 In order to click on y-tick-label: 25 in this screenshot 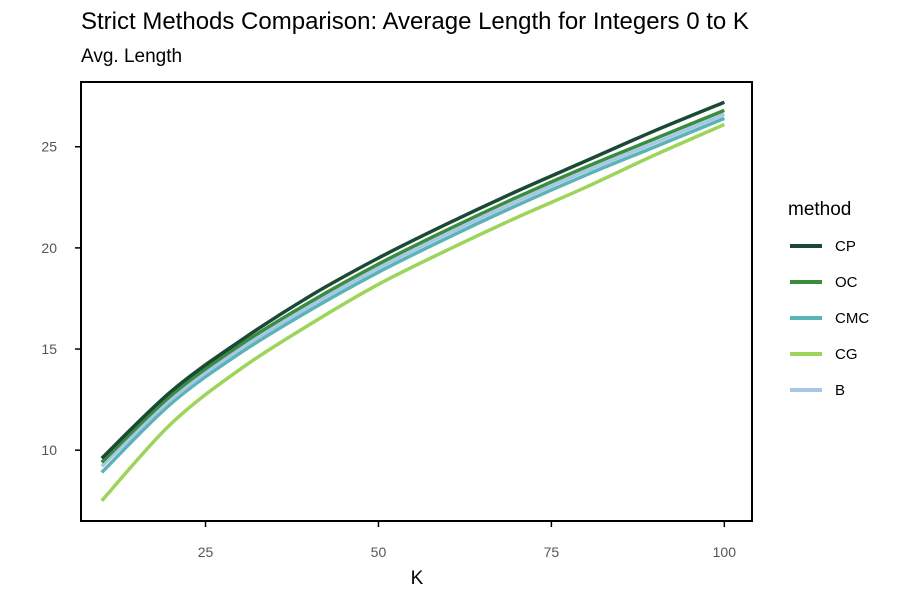, I will do `click(49, 147)`.